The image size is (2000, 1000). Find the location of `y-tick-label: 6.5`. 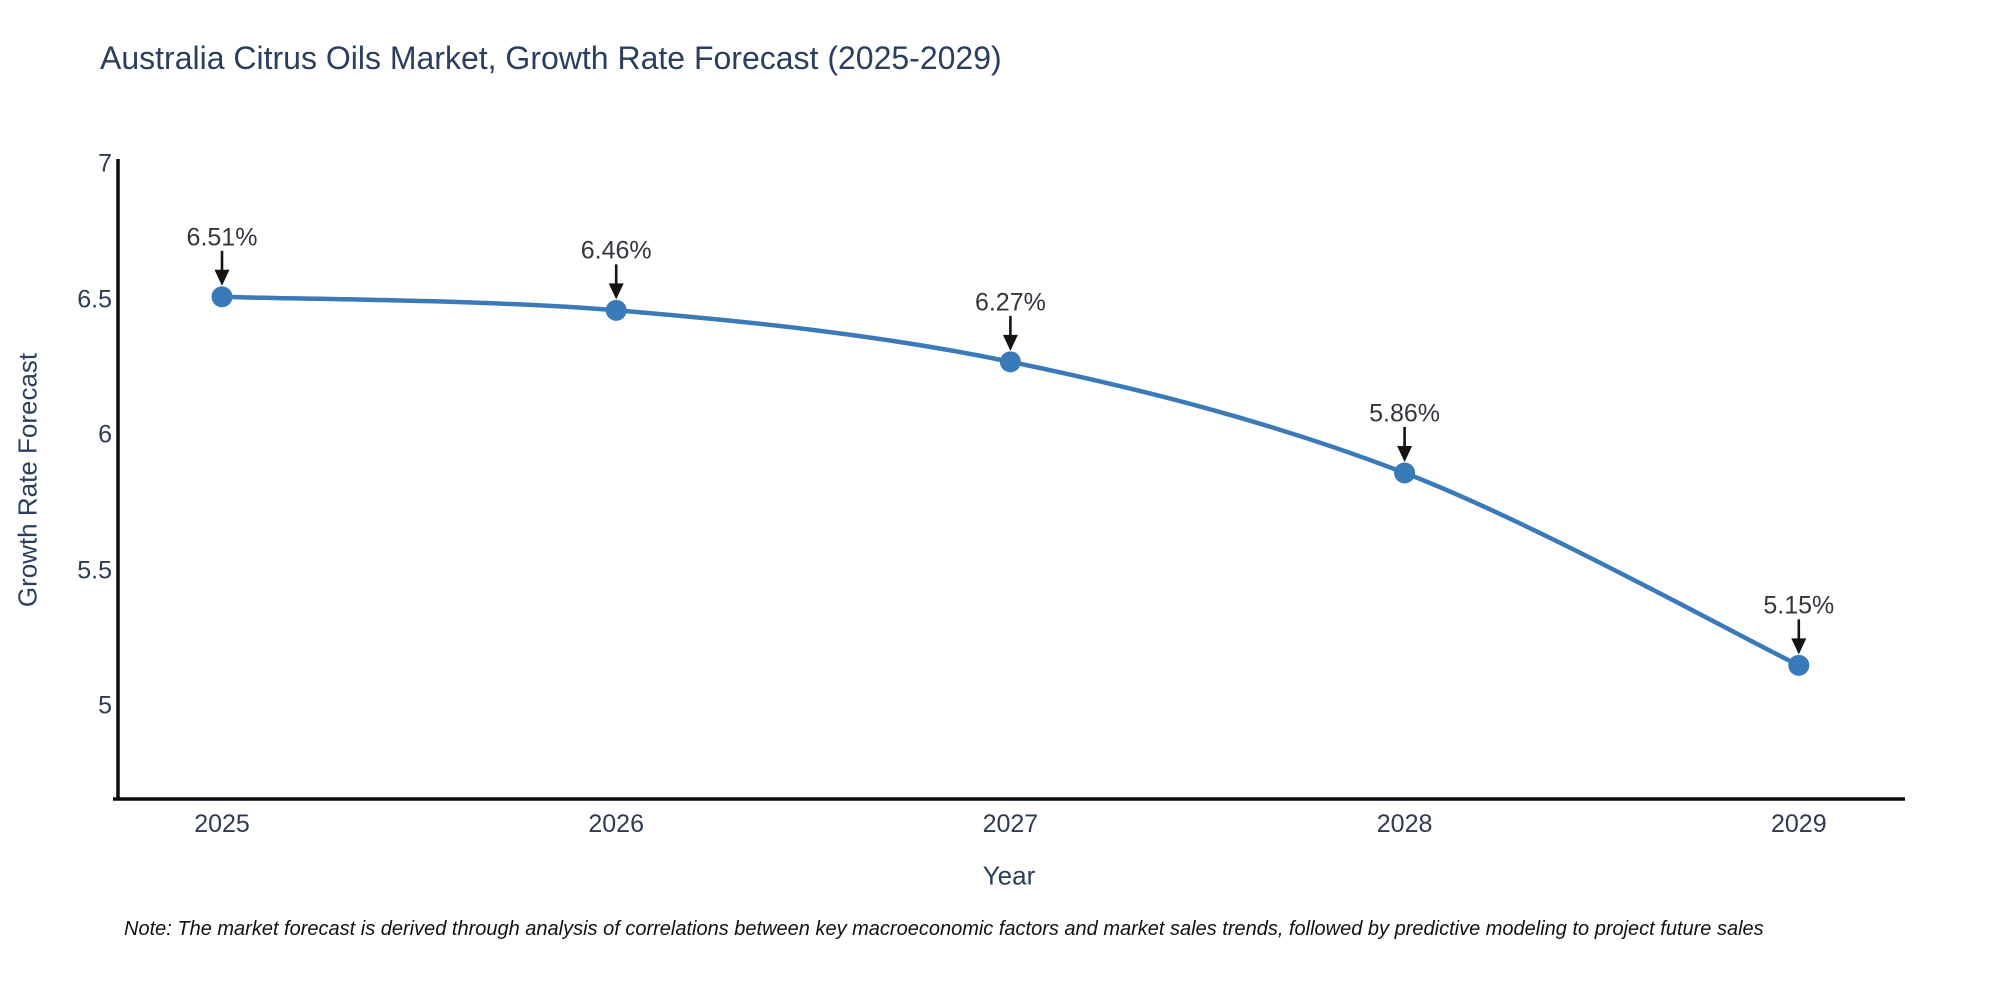

y-tick-label: 6.5 is located at coordinates (94, 299).